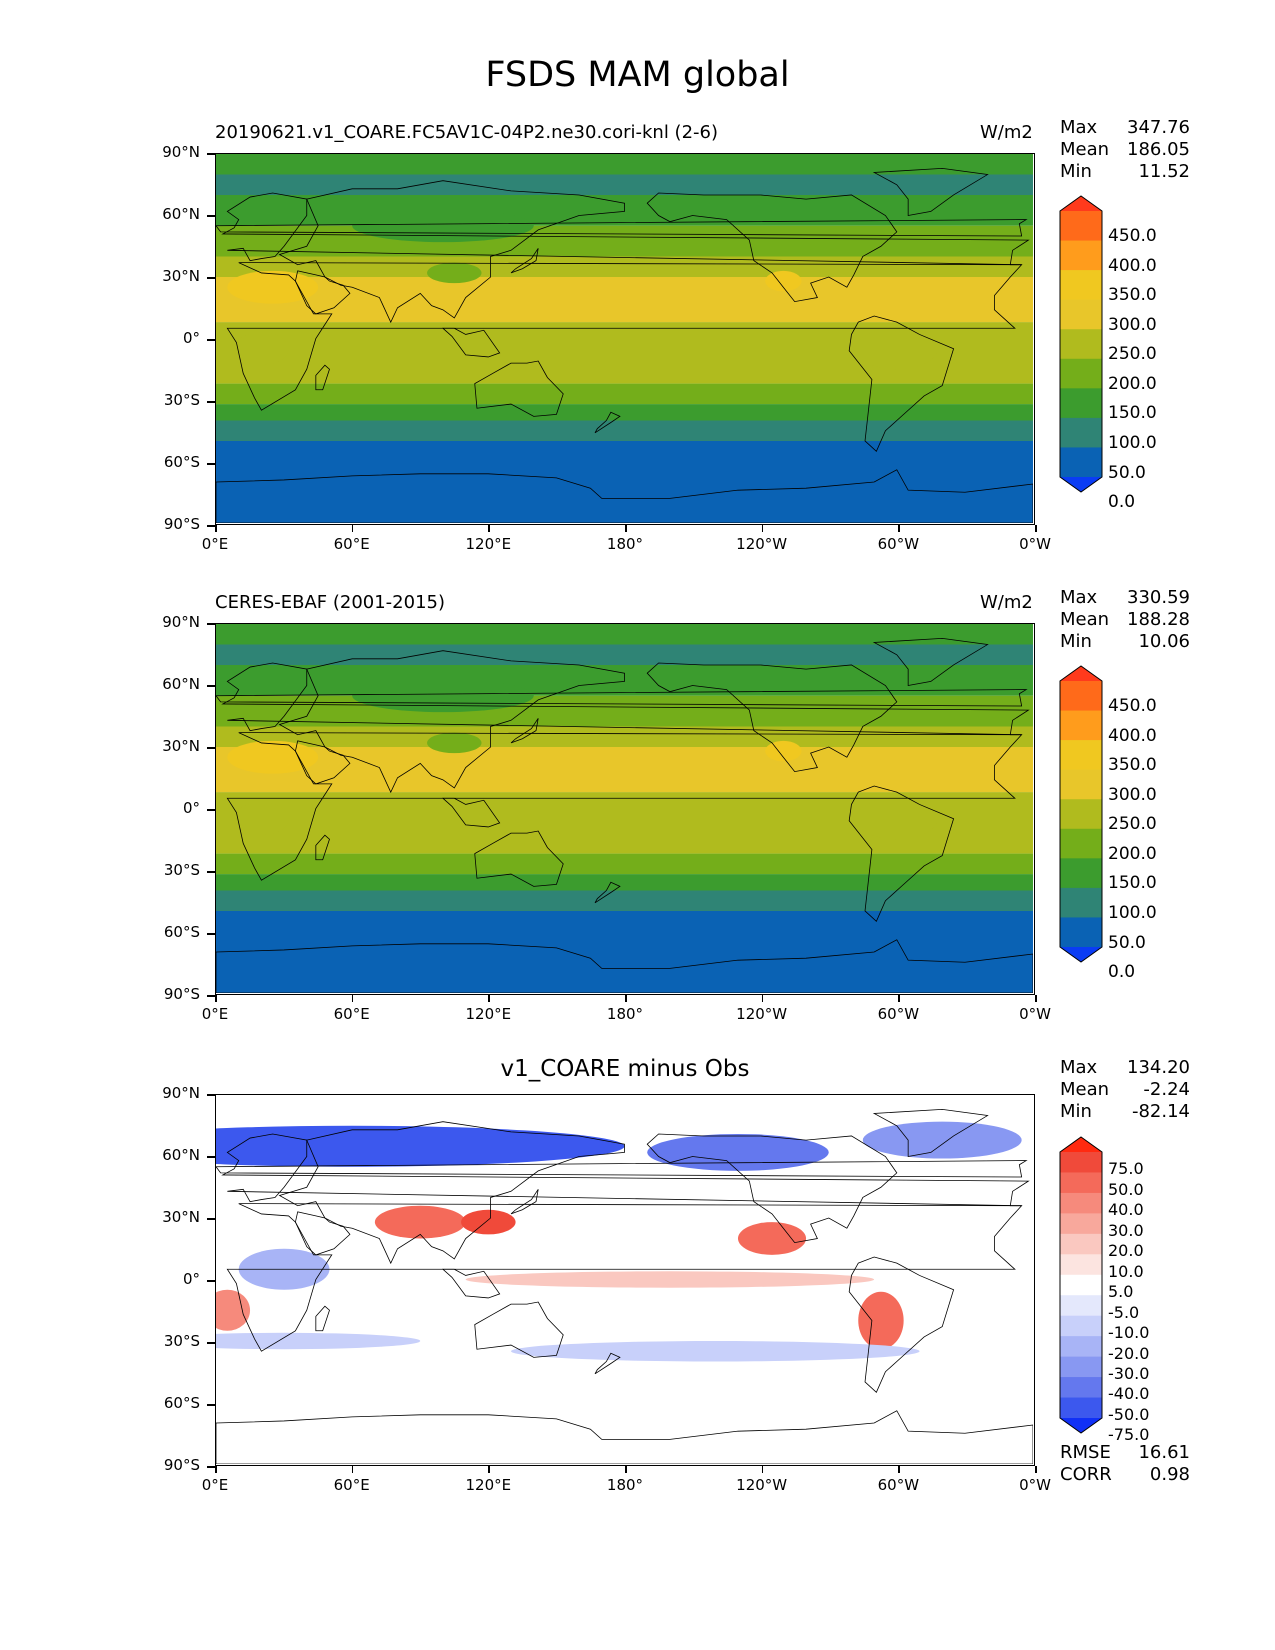 This screenshot has height=1650, width=1275. What do you see at coordinates (471, 812) in the screenshot?
I see `coastline-seasia` at bounding box center [471, 812].